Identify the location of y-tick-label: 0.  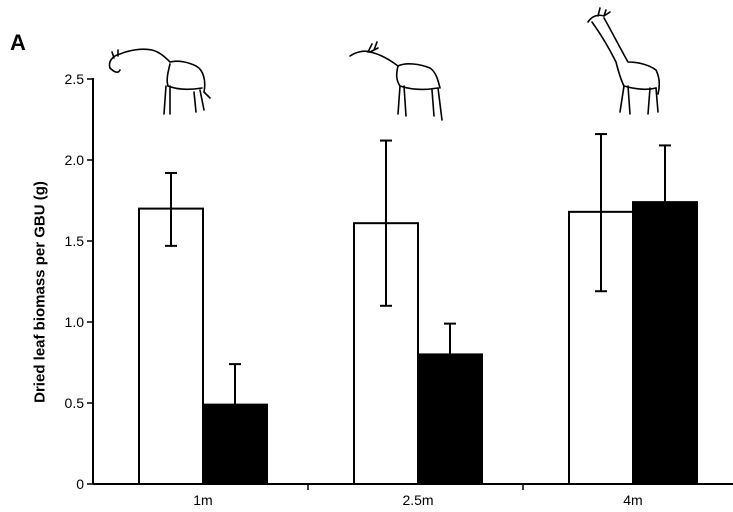
(80, 484).